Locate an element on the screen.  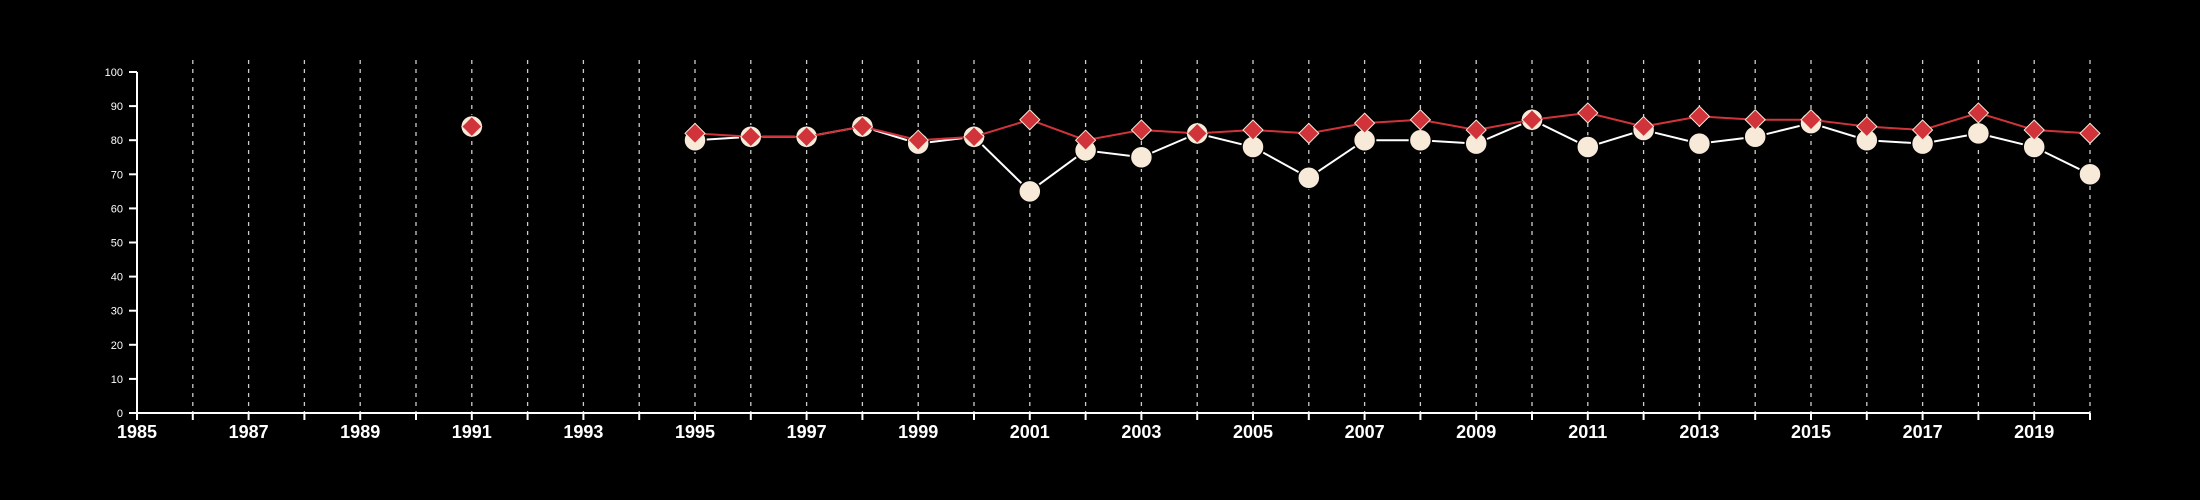
x-tick-label: 2005 is located at coordinates (1253, 432).